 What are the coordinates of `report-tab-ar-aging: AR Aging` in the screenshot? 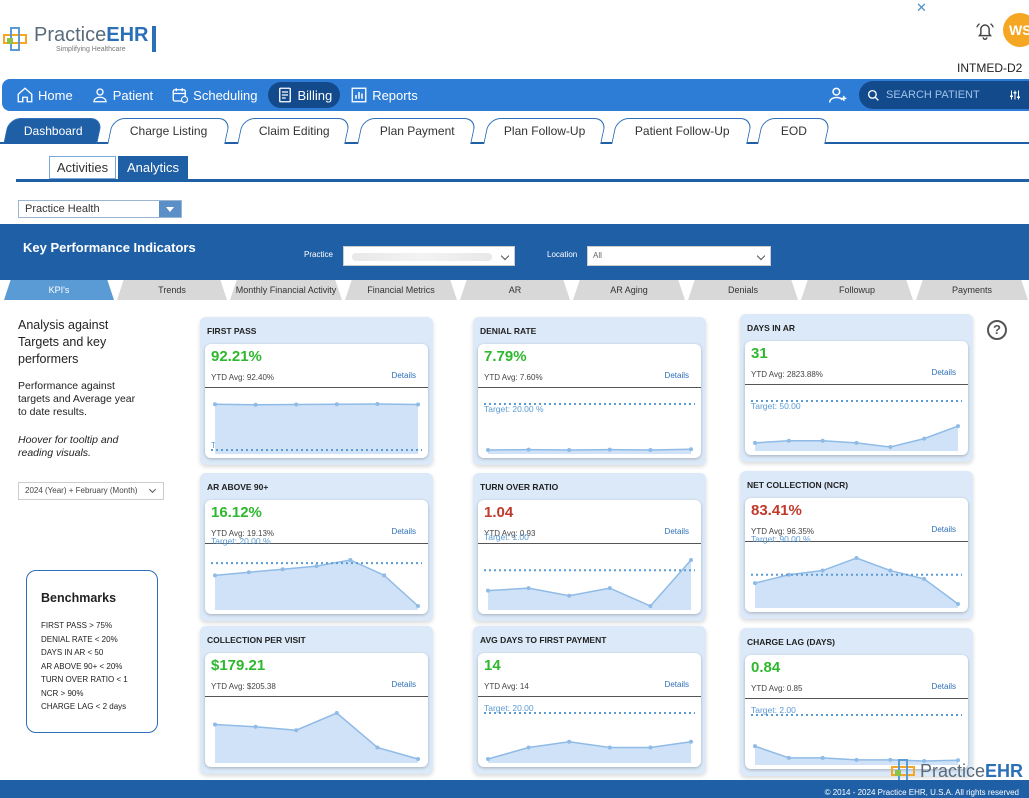 It's located at (629, 290).